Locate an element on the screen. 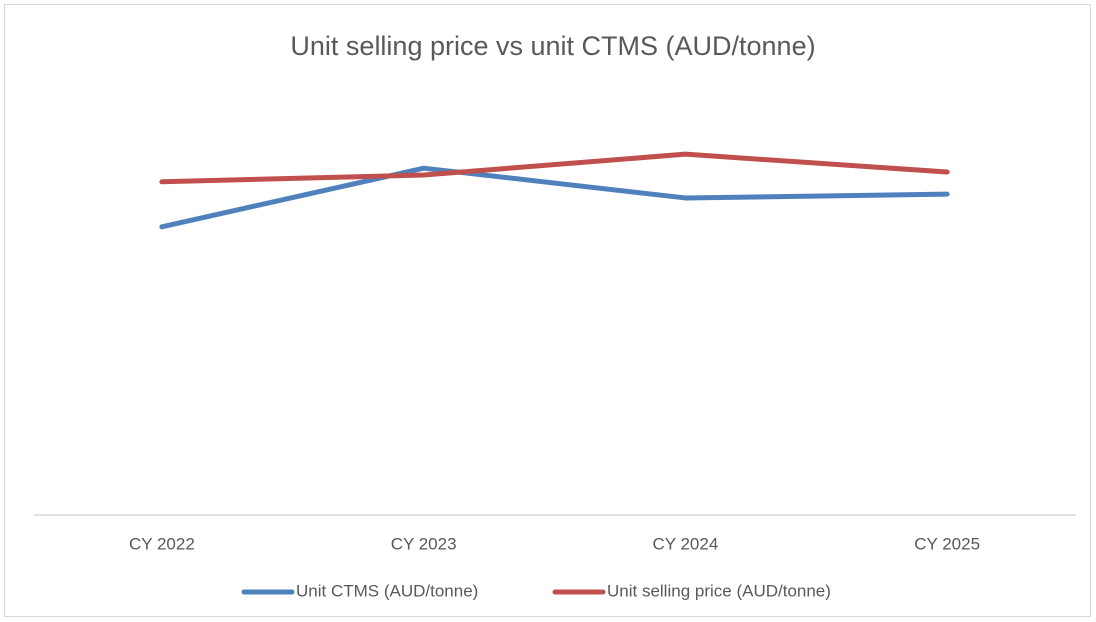 The width and height of the screenshot is (1096, 622). x-tick-label: CY 2025 is located at coordinates (947, 543).